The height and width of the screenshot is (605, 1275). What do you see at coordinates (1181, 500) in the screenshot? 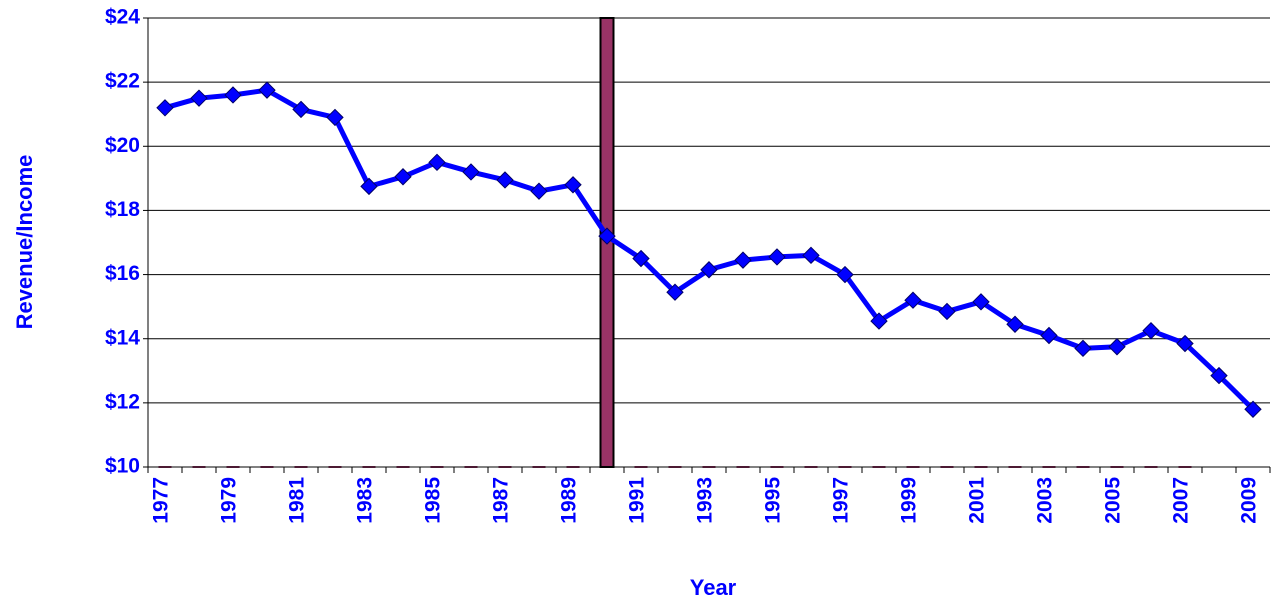
I see `x-tick-label: 2007` at bounding box center [1181, 500].